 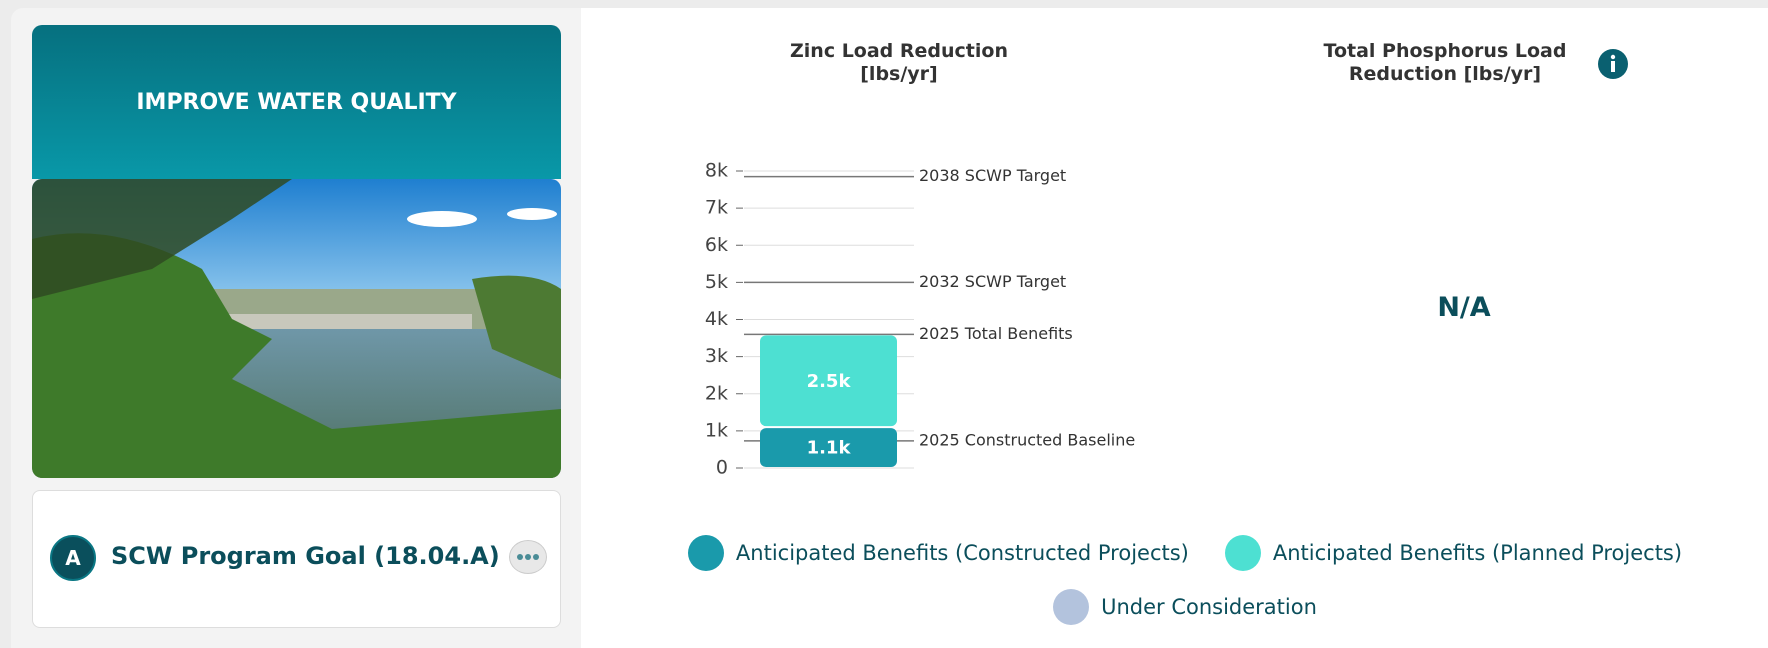 I want to click on chart-title: Total Phosphorus Load Reduction [lbs/yr], so click(x=1445, y=62).